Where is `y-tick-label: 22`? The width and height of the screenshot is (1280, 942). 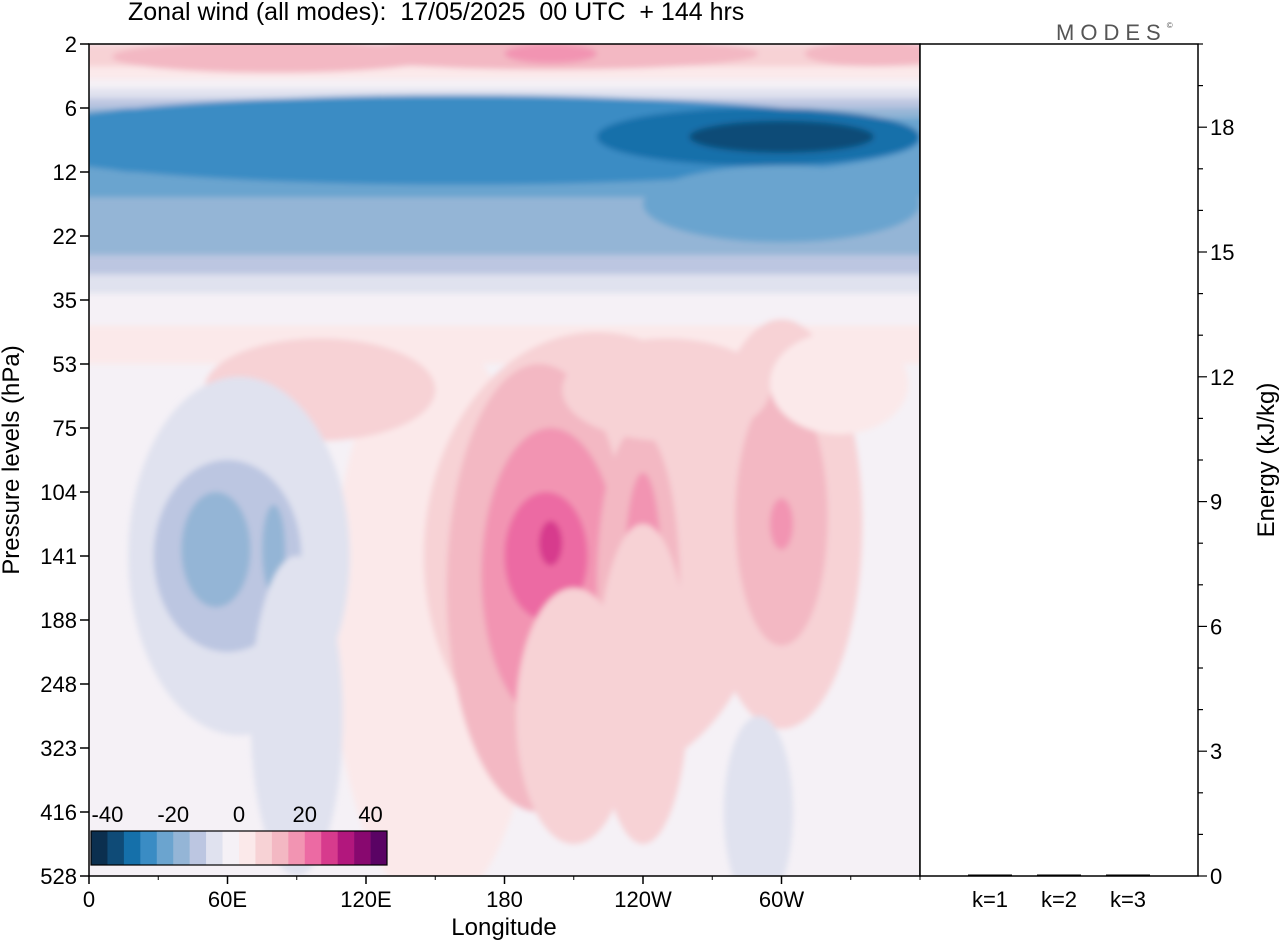 y-tick-label: 22 is located at coordinates (65, 236).